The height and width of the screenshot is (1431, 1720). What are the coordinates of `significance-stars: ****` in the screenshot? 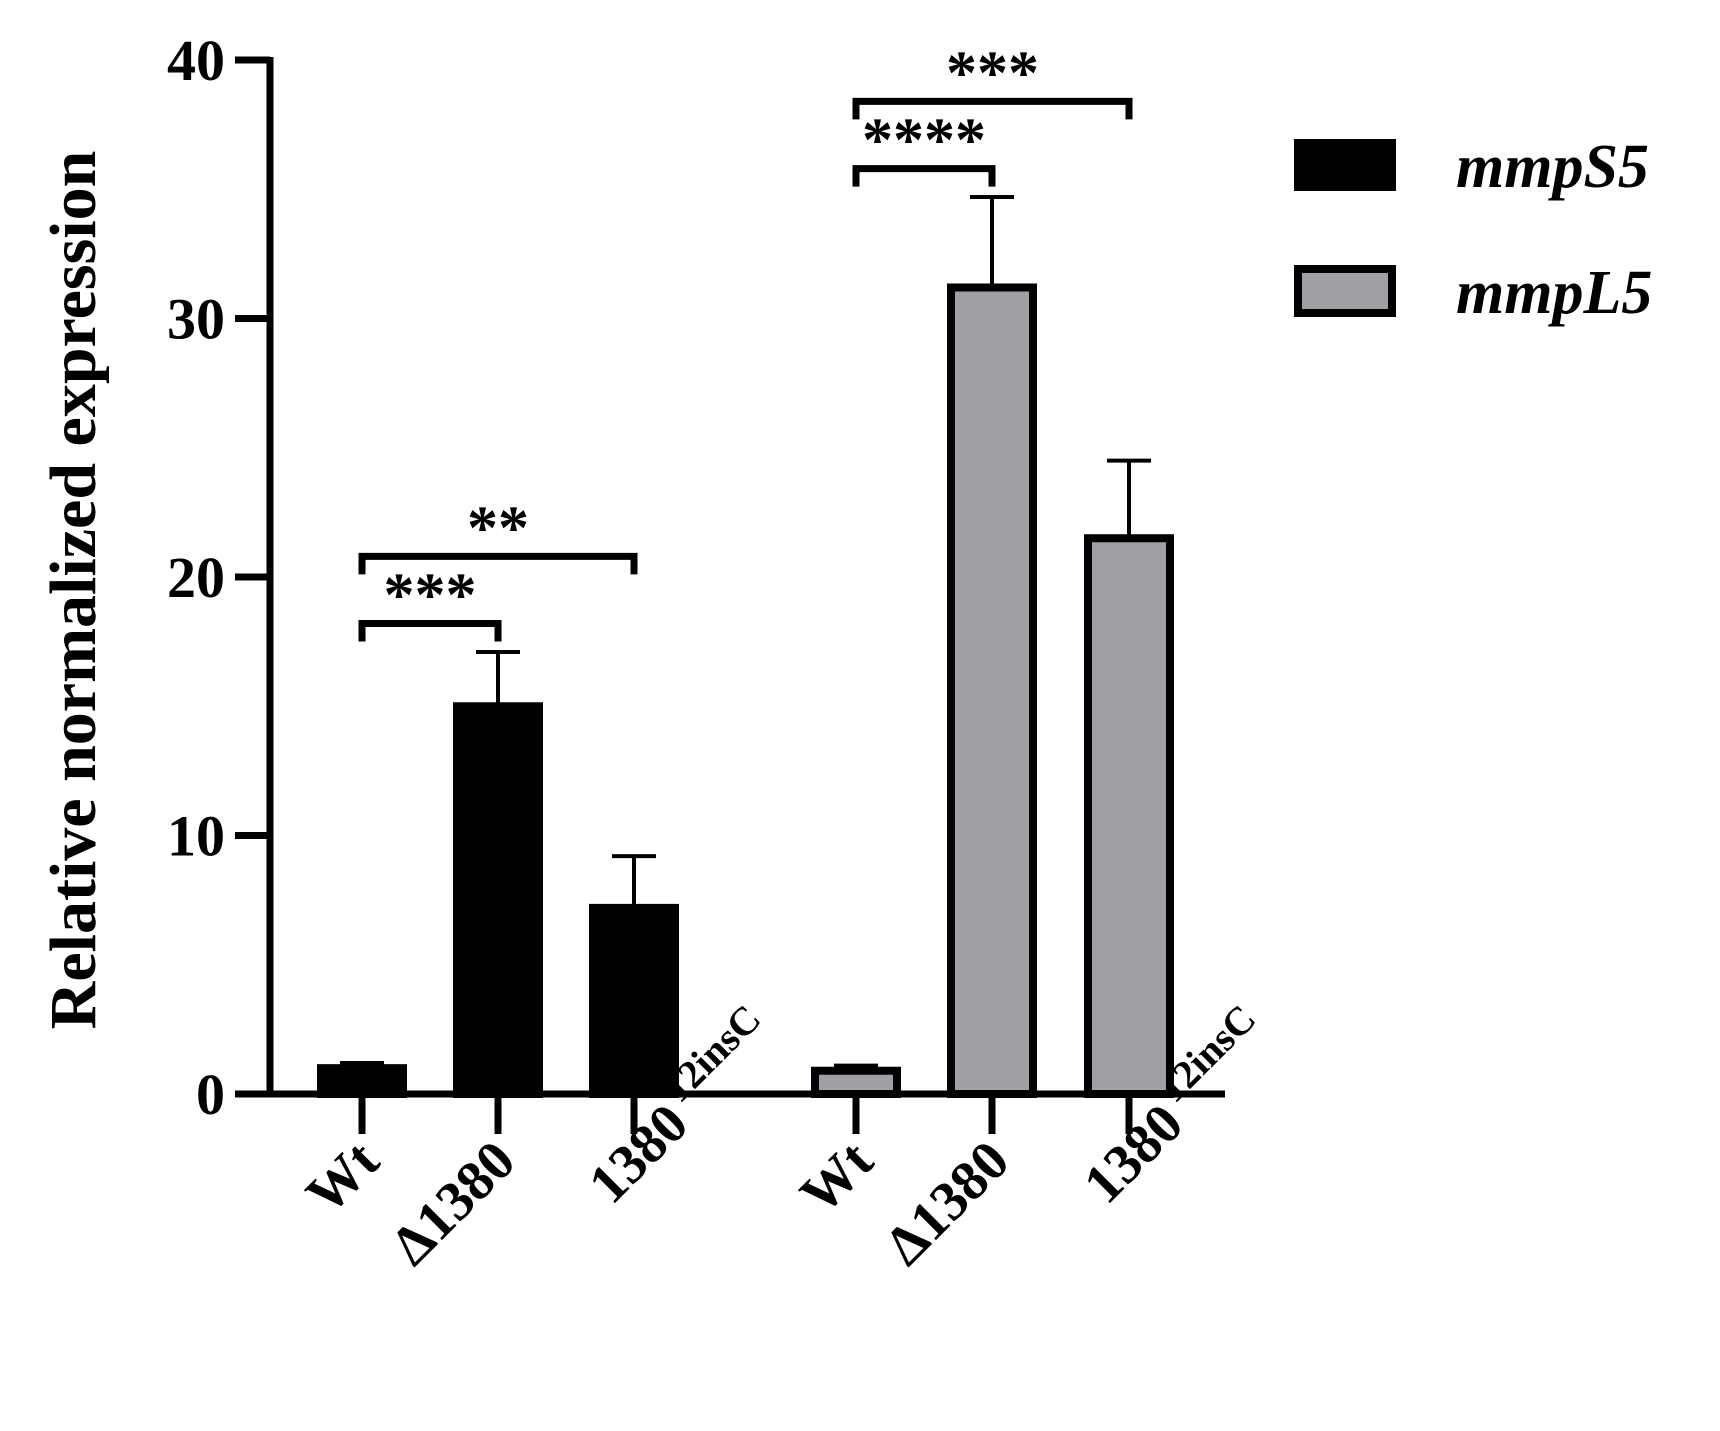 It's located at (924, 141).